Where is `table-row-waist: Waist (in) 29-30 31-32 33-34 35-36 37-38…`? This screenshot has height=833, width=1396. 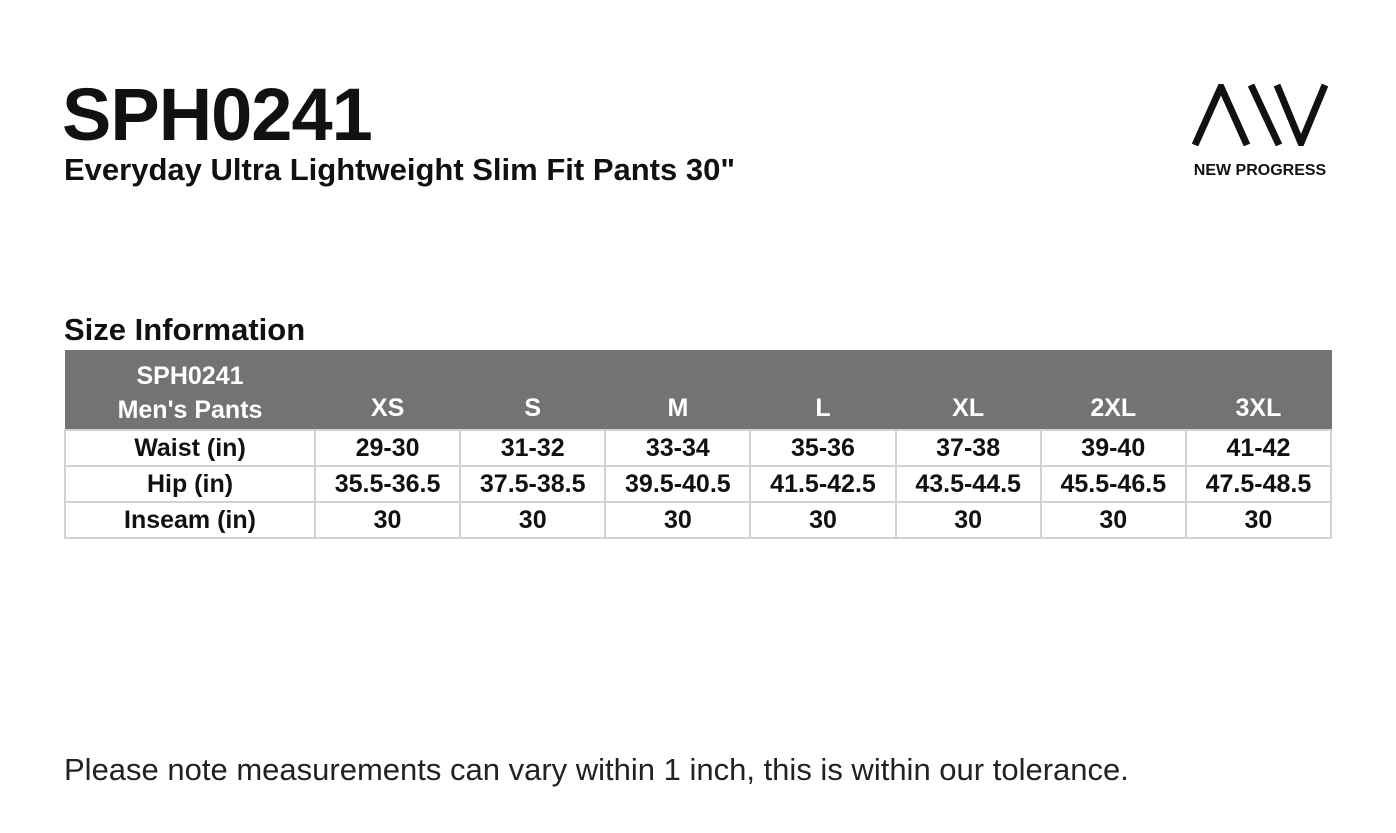 table-row-waist: Waist (in) 29-30 31-32 33-34 35-36 37-38… is located at coordinates (698, 448).